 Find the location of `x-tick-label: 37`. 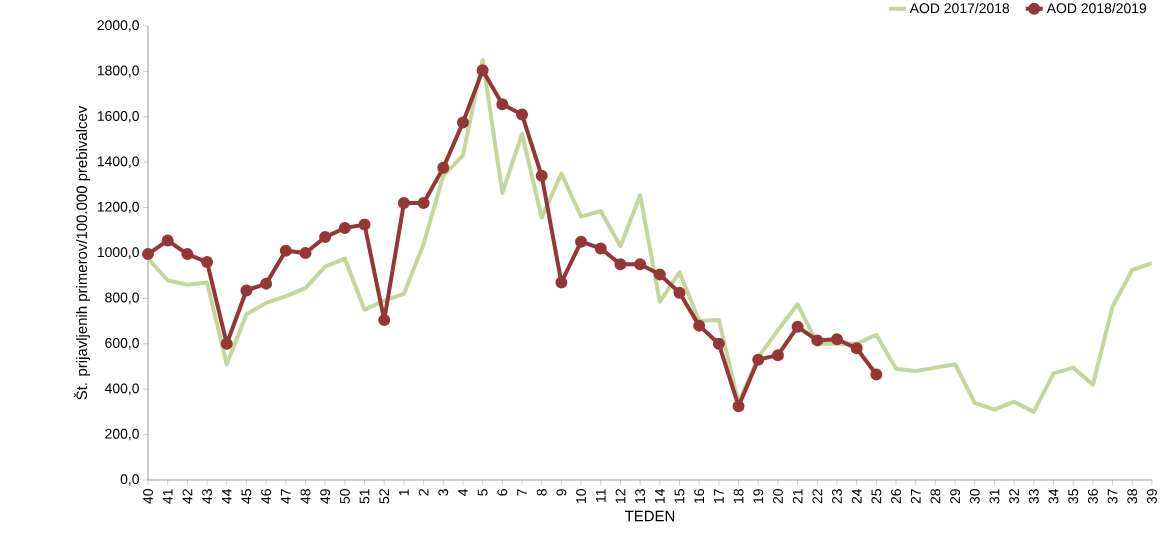

x-tick-label: 37 is located at coordinates (1112, 496).